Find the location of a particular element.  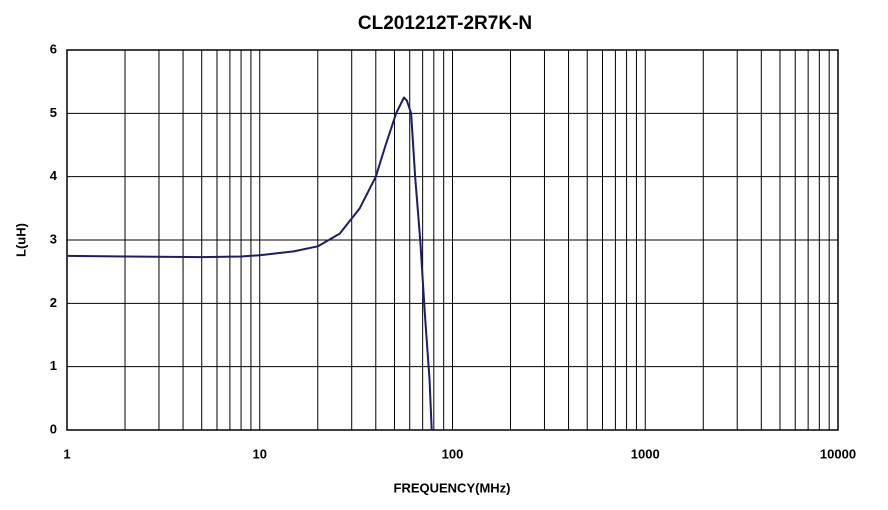

chart-title: CL201212T-2R7K-N is located at coordinates (445, 23).